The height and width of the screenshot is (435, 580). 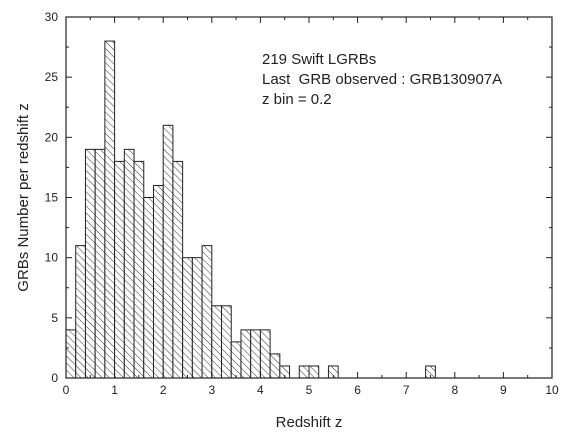 I want to click on x-tick-label: 6, so click(x=357, y=390).